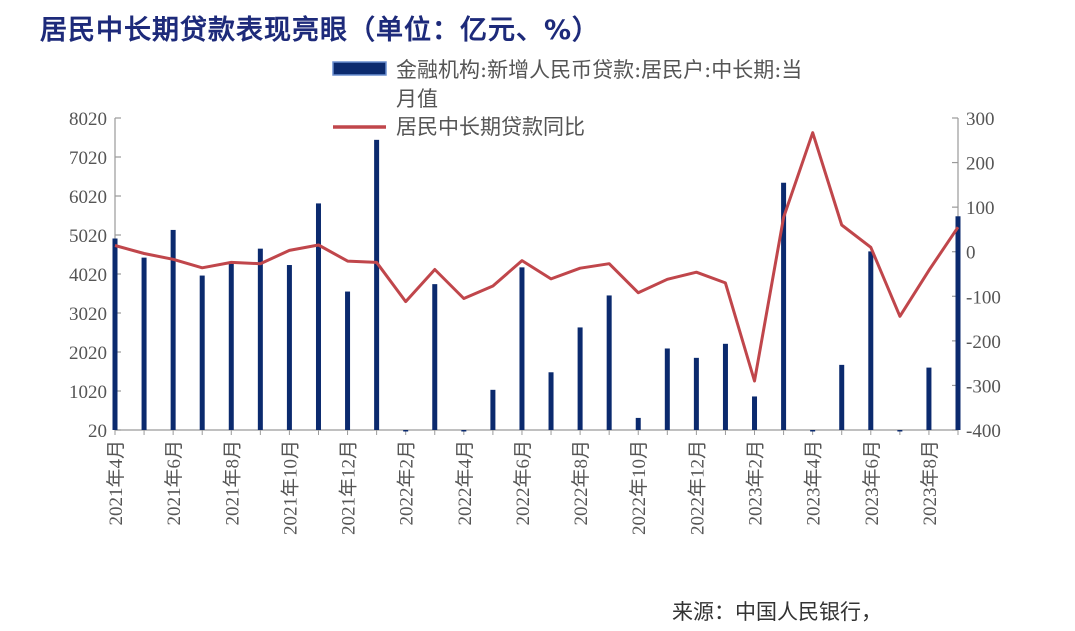 This screenshot has height=631, width=1075. Describe the element at coordinates (980, 208) in the screenshot. I see `right-tick-label: 100` at that location.